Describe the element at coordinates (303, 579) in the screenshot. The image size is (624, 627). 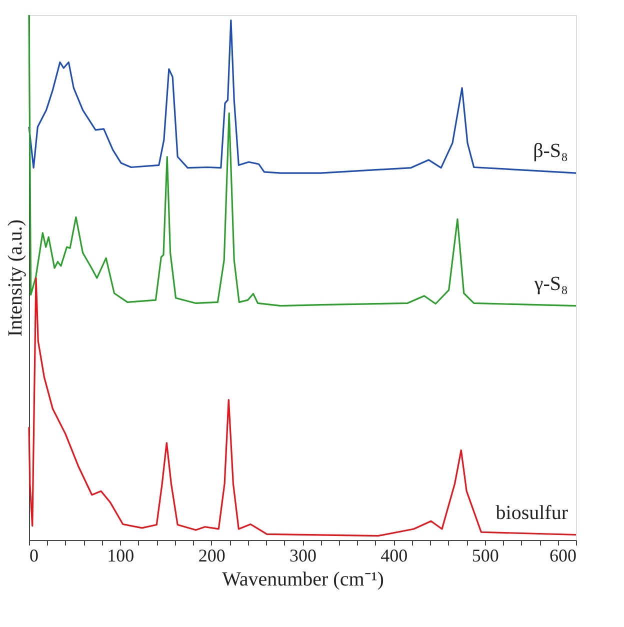
I see `x-axis-title: Wavenumber (cm⁻¹)` at that location.